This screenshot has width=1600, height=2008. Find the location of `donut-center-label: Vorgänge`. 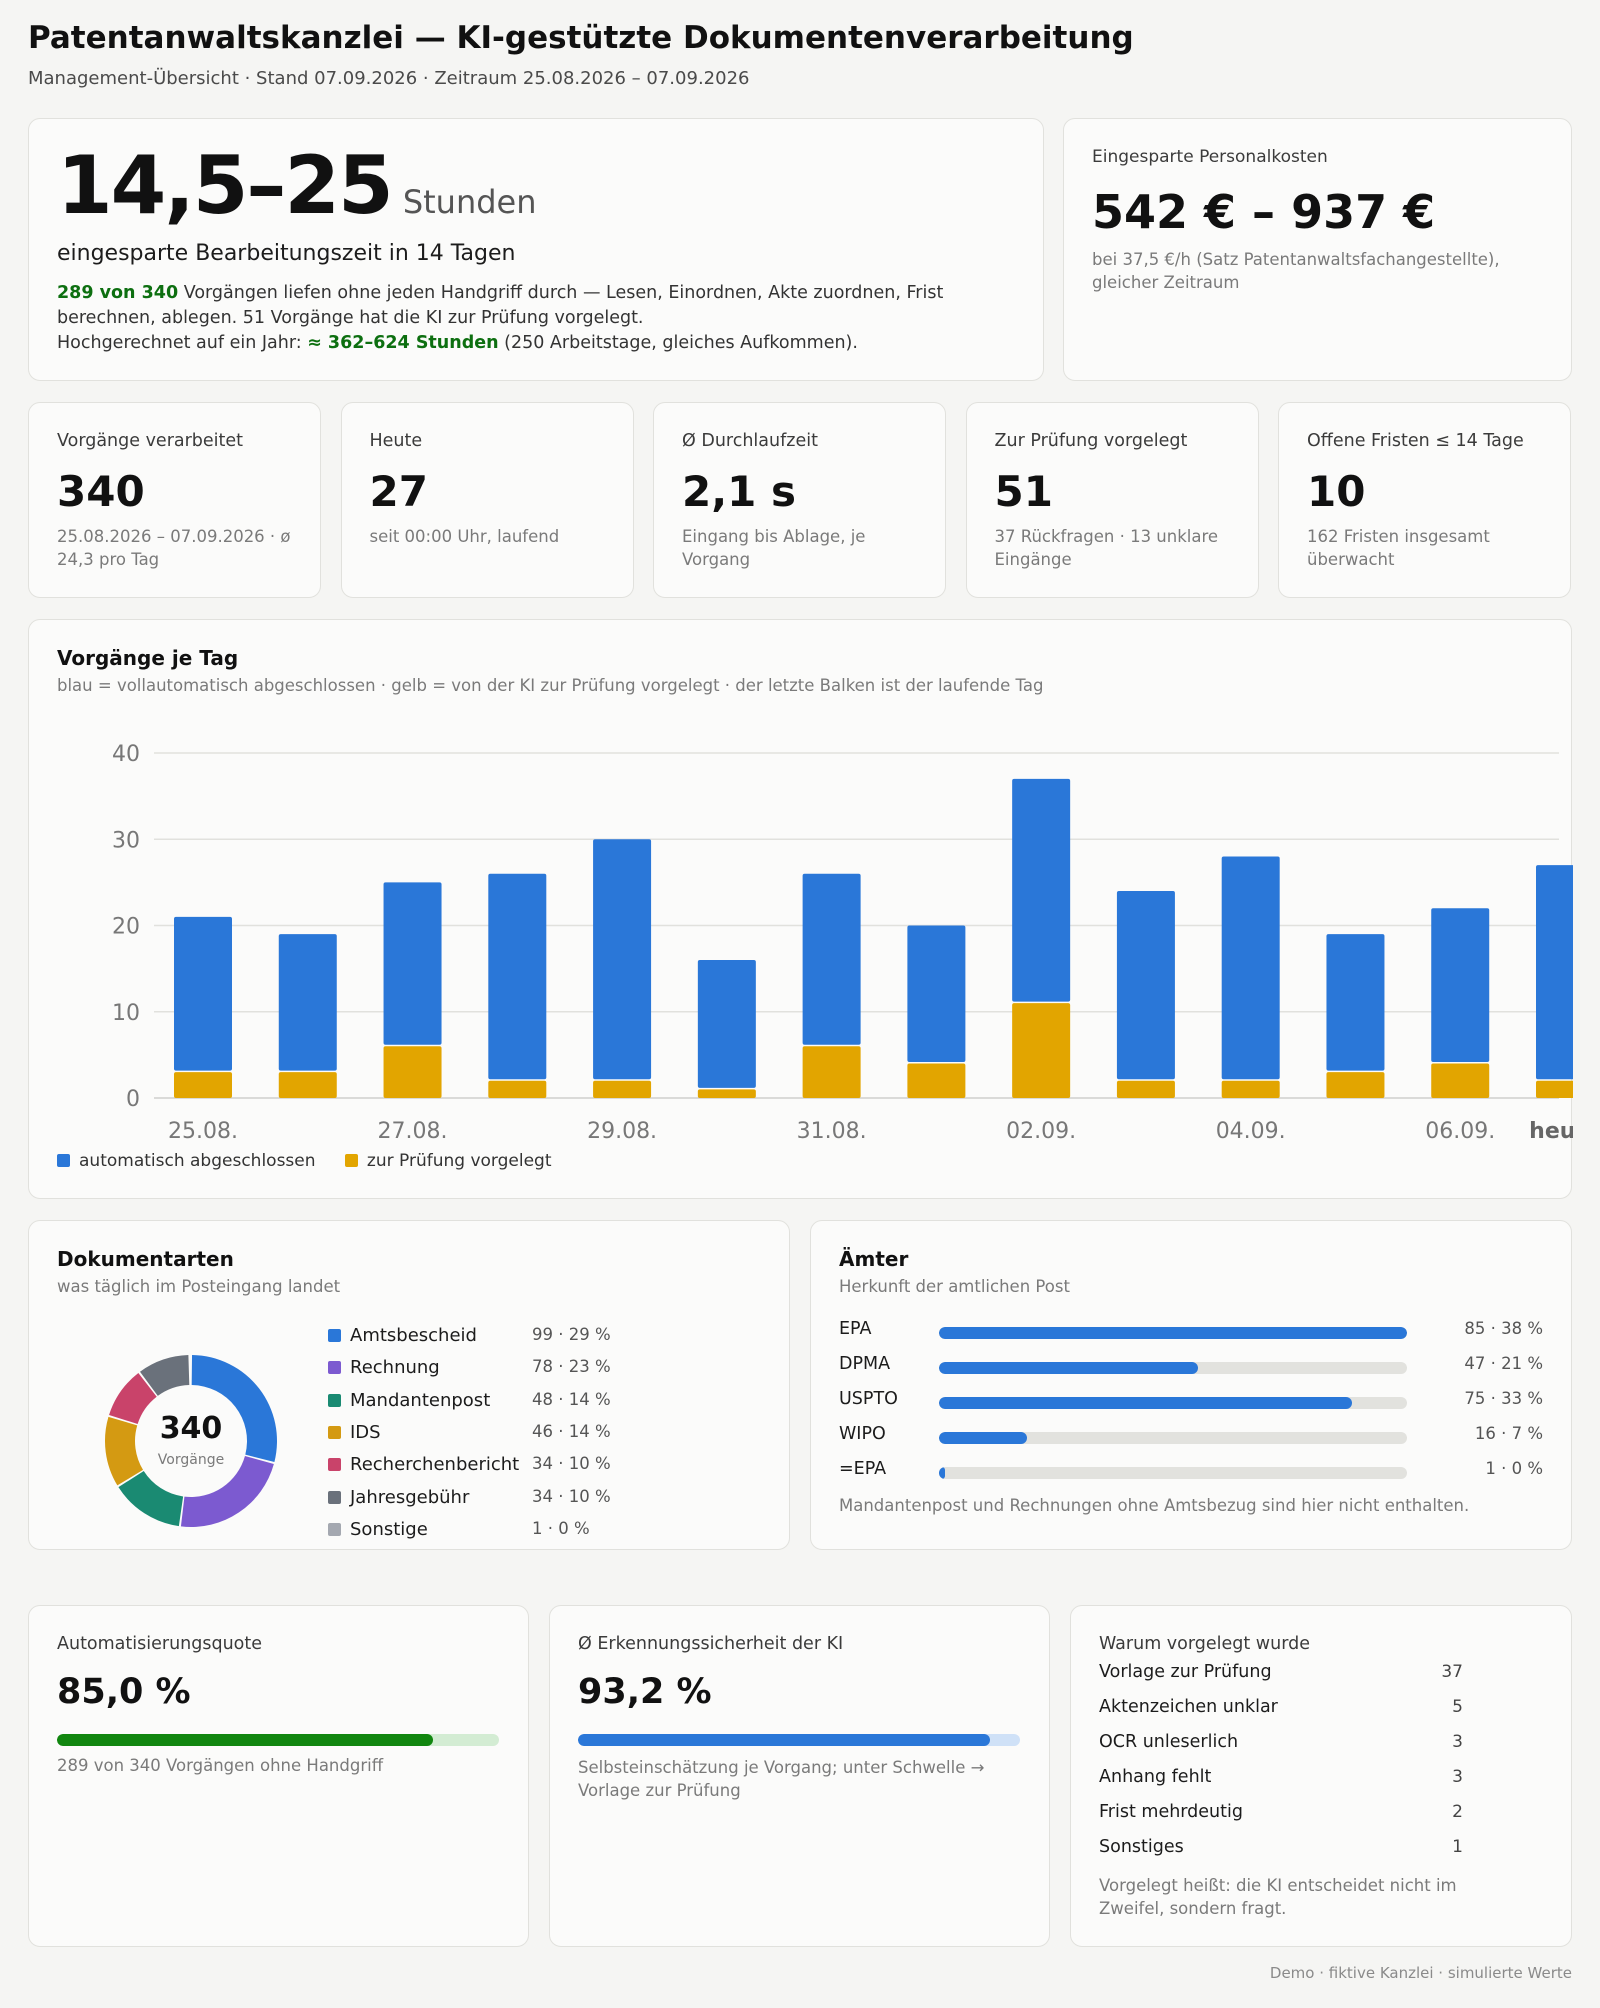

donut-center-label: Vorgänge is located at coordinates (191, 1460).